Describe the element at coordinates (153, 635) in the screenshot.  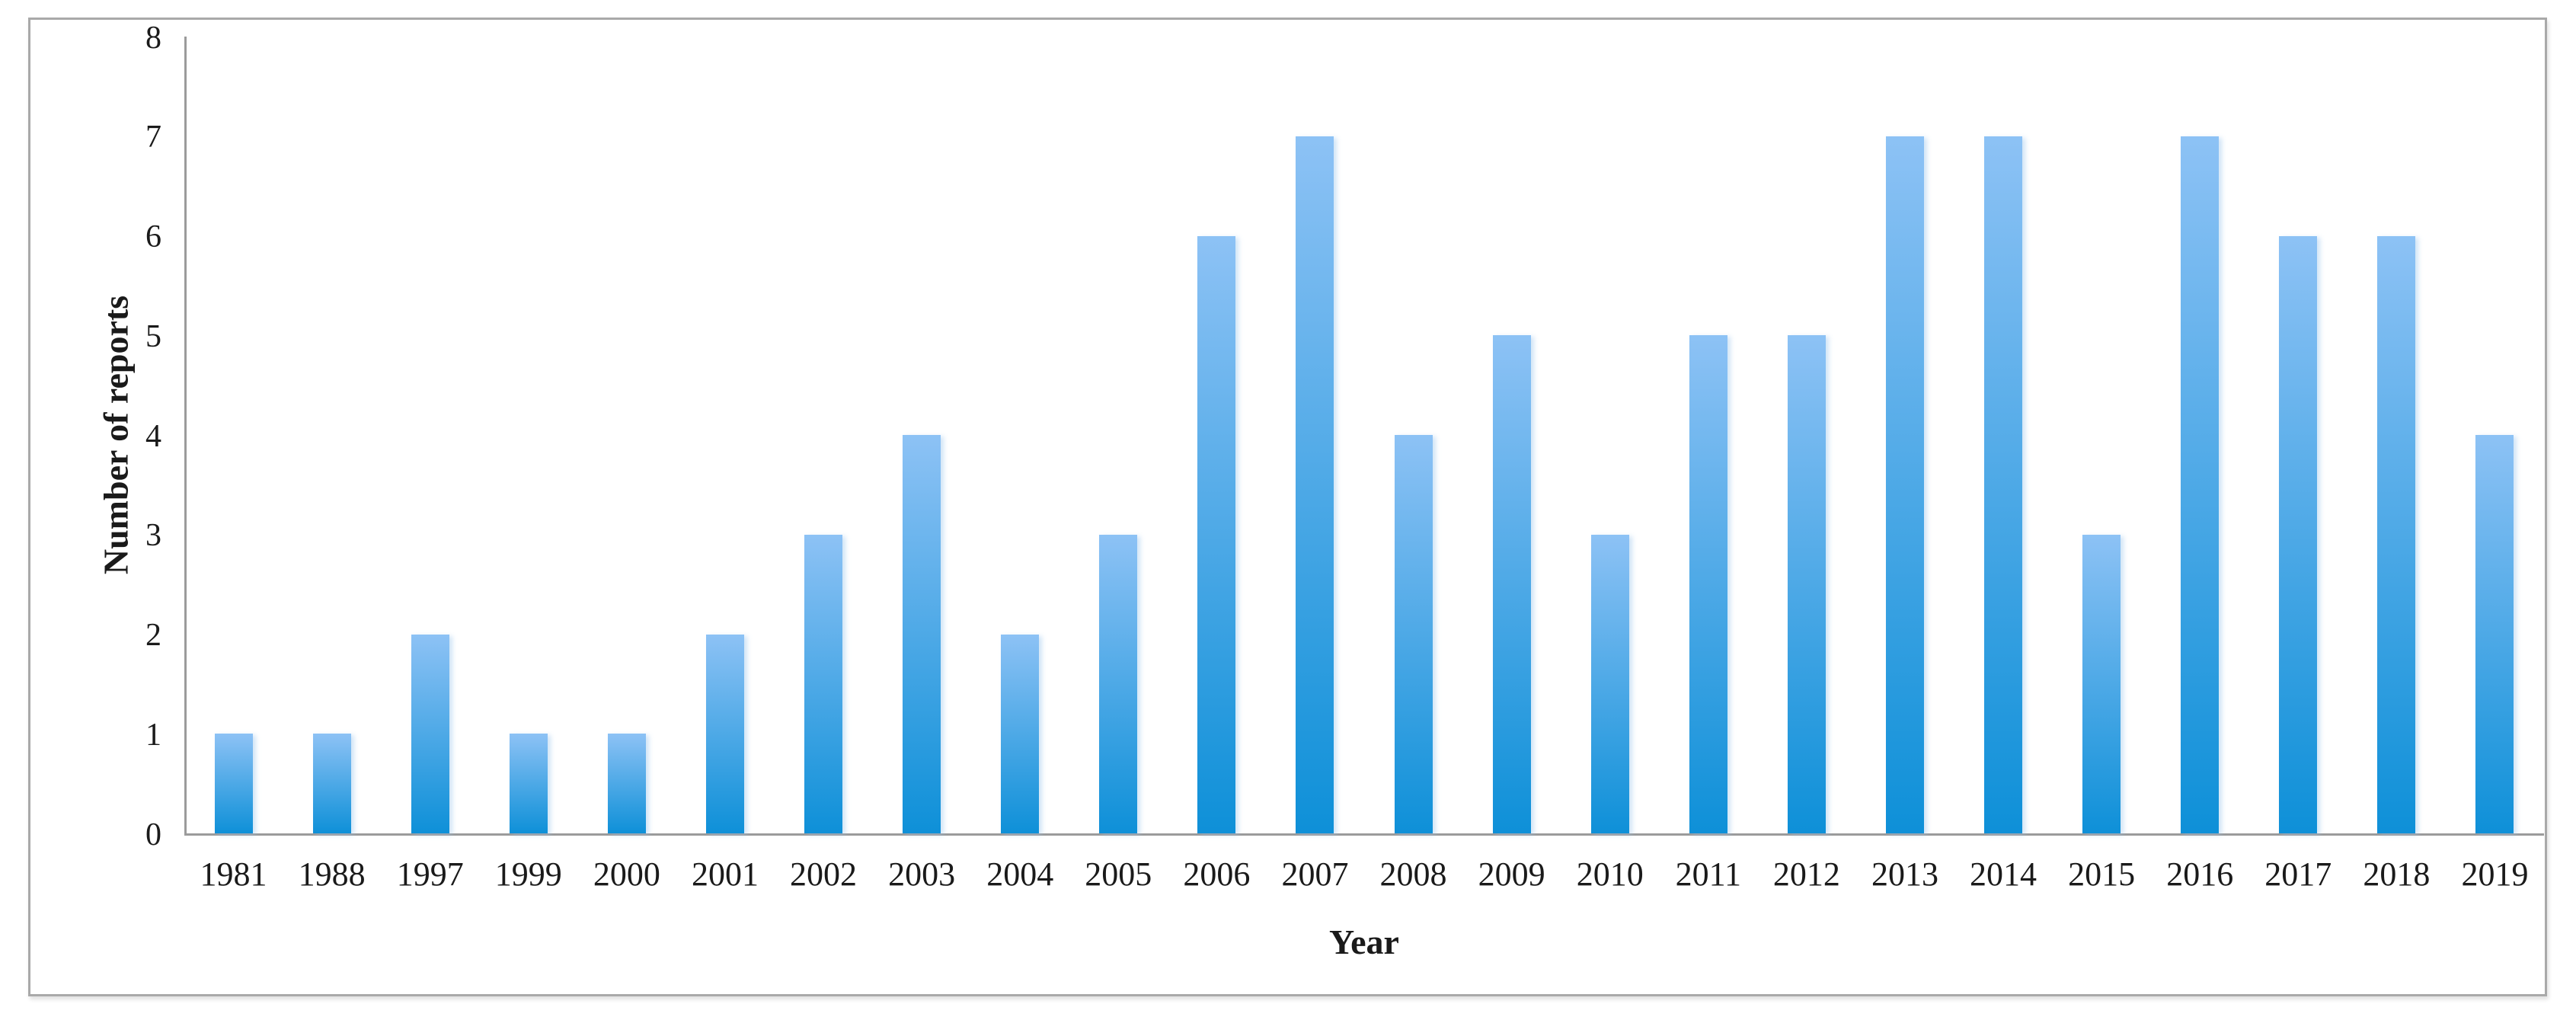
I see `y-tick-label-2: 2` at that location.